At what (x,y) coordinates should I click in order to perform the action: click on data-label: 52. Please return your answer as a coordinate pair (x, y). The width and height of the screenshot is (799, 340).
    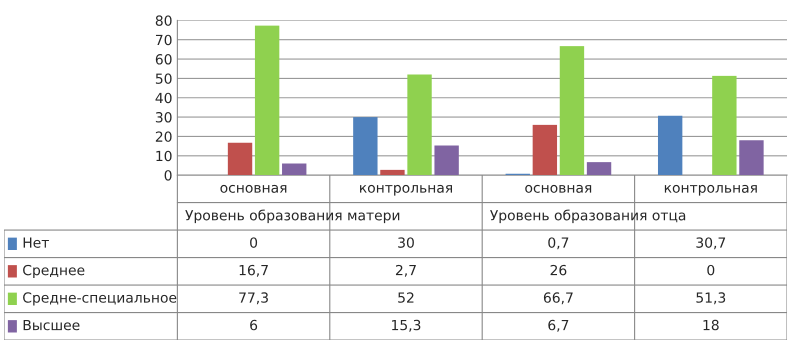
    Looking at the image, I should click on (406, 297).